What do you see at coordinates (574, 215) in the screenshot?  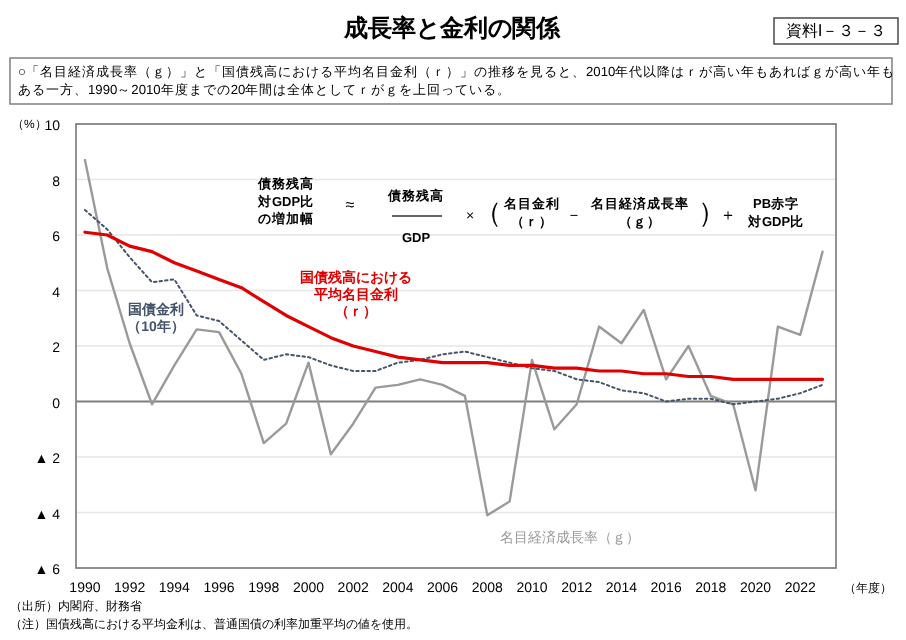 I see `annotation: －` at bounding box center [574, 215].